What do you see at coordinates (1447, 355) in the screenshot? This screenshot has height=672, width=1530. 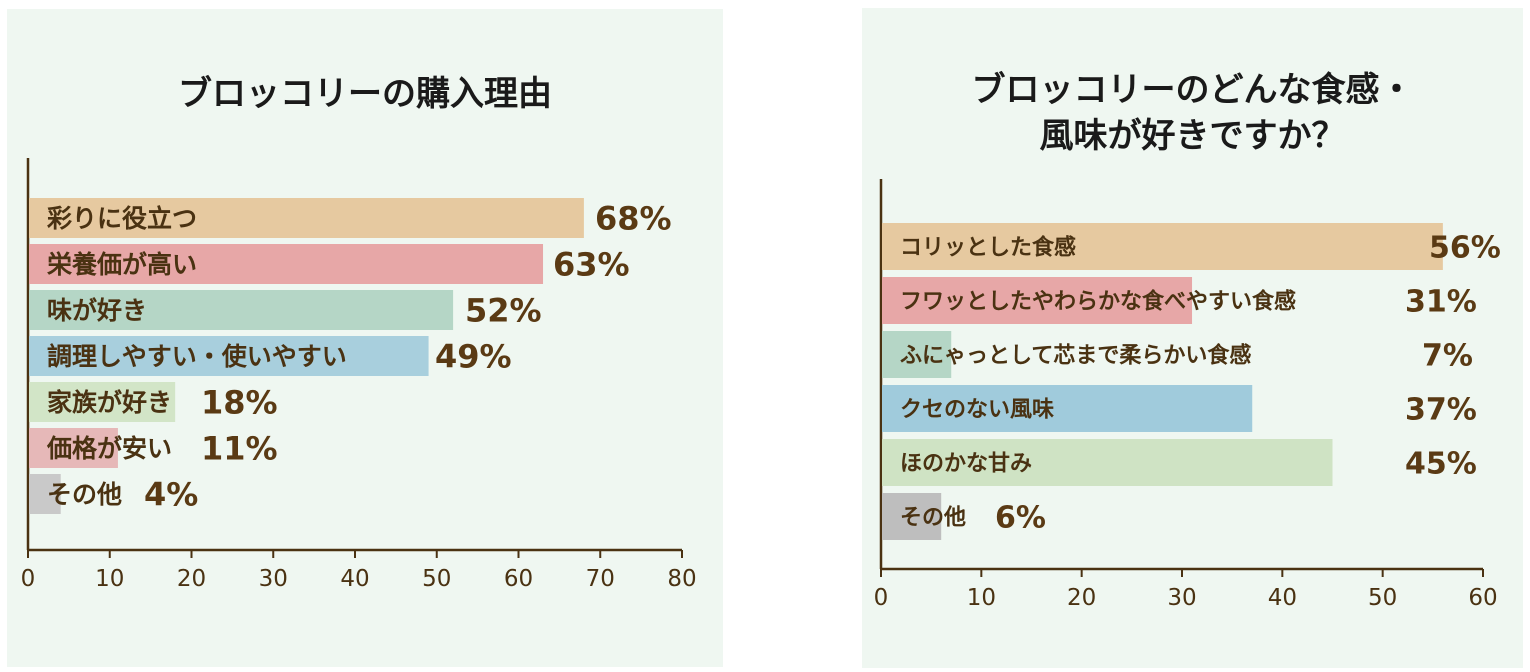 I see `value-label: 7%` at bounding box center [1447, 355].